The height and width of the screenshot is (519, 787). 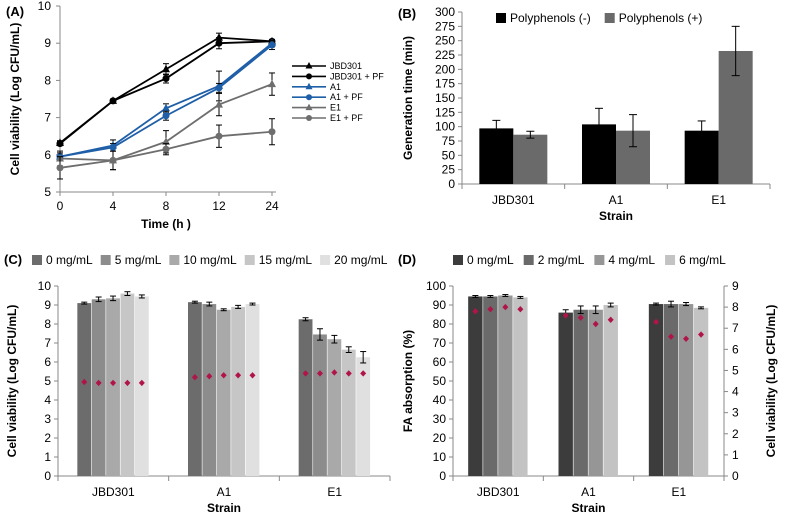 I want to click on c-x-tick-label: JBD301, so click(x=113, y=492).